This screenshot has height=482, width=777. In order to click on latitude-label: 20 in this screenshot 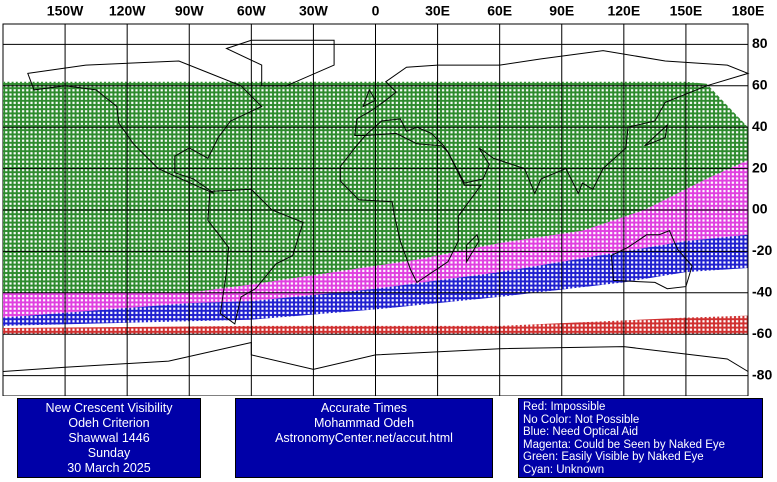, I will do `click(760, 167)`.